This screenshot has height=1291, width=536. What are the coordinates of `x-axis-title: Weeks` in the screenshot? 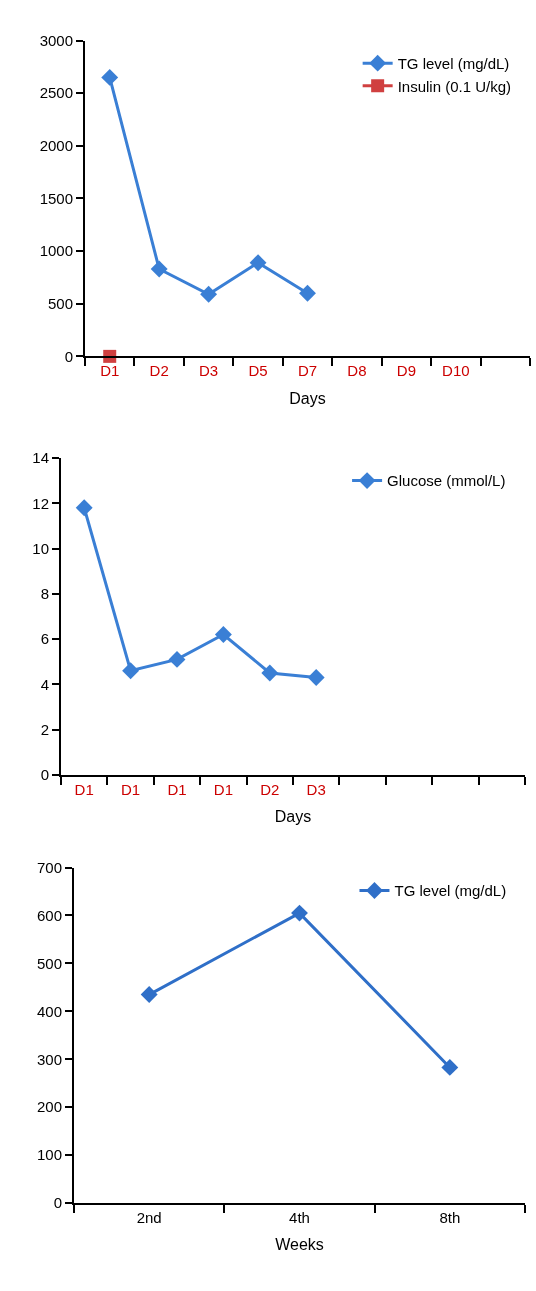 It's located at (299, 1245).